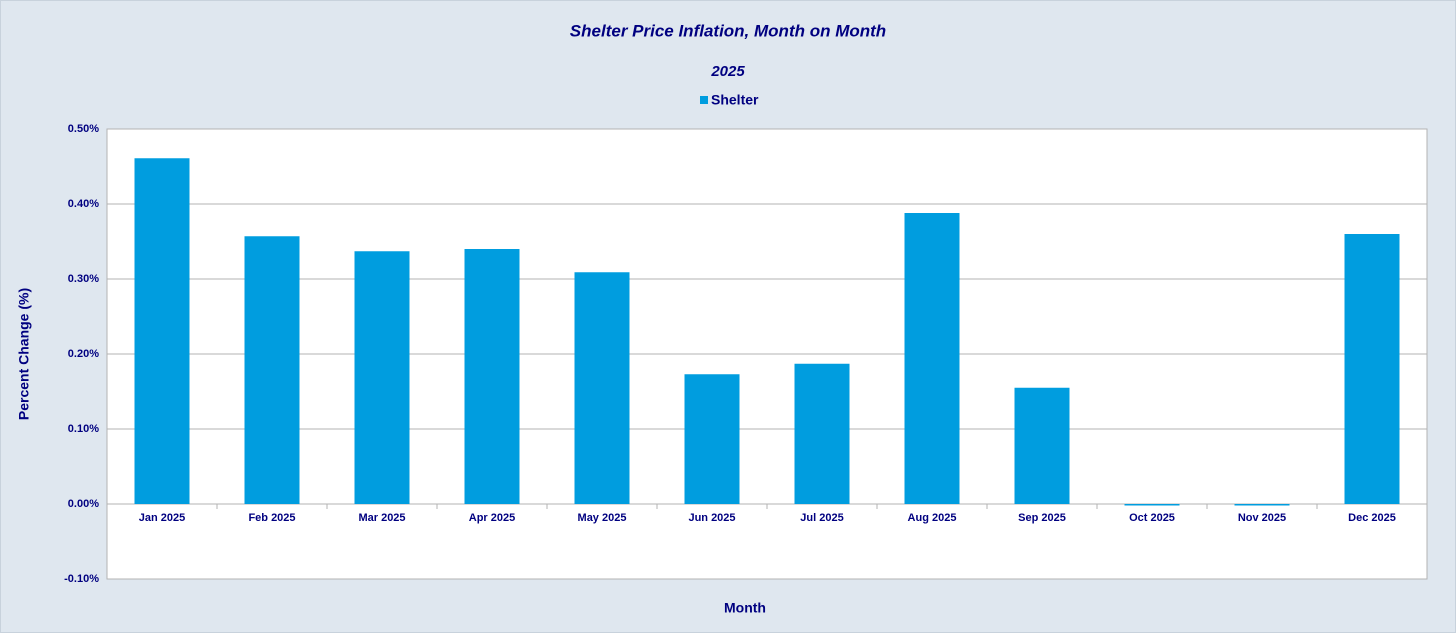 This screenshot has height=633, width=1456. Describe the element at coordinates (1262, 518) in the screenshot. I see `x-tick-label: Nov 2025` at that location.